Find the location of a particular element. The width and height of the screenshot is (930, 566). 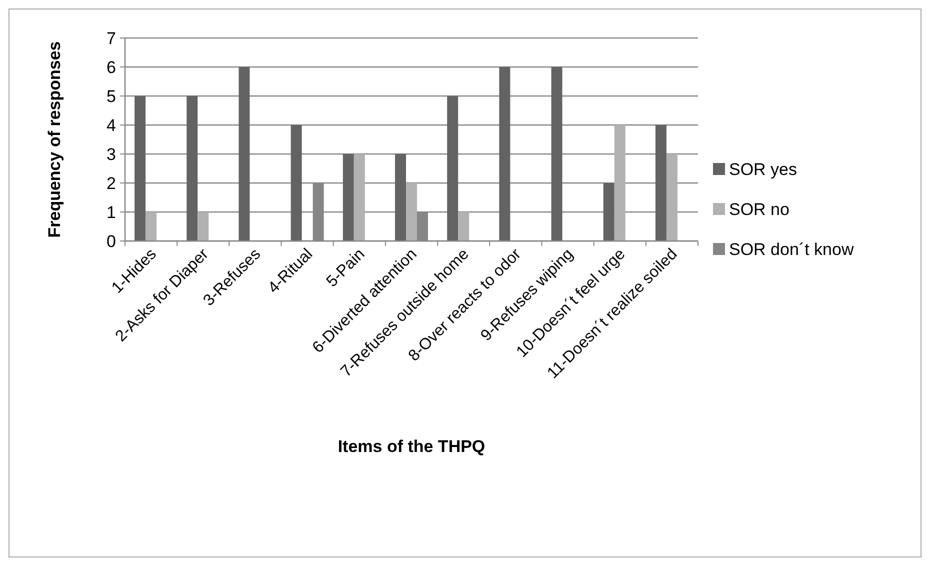

legend-label: SOR no is located at coordinates (759, 209).